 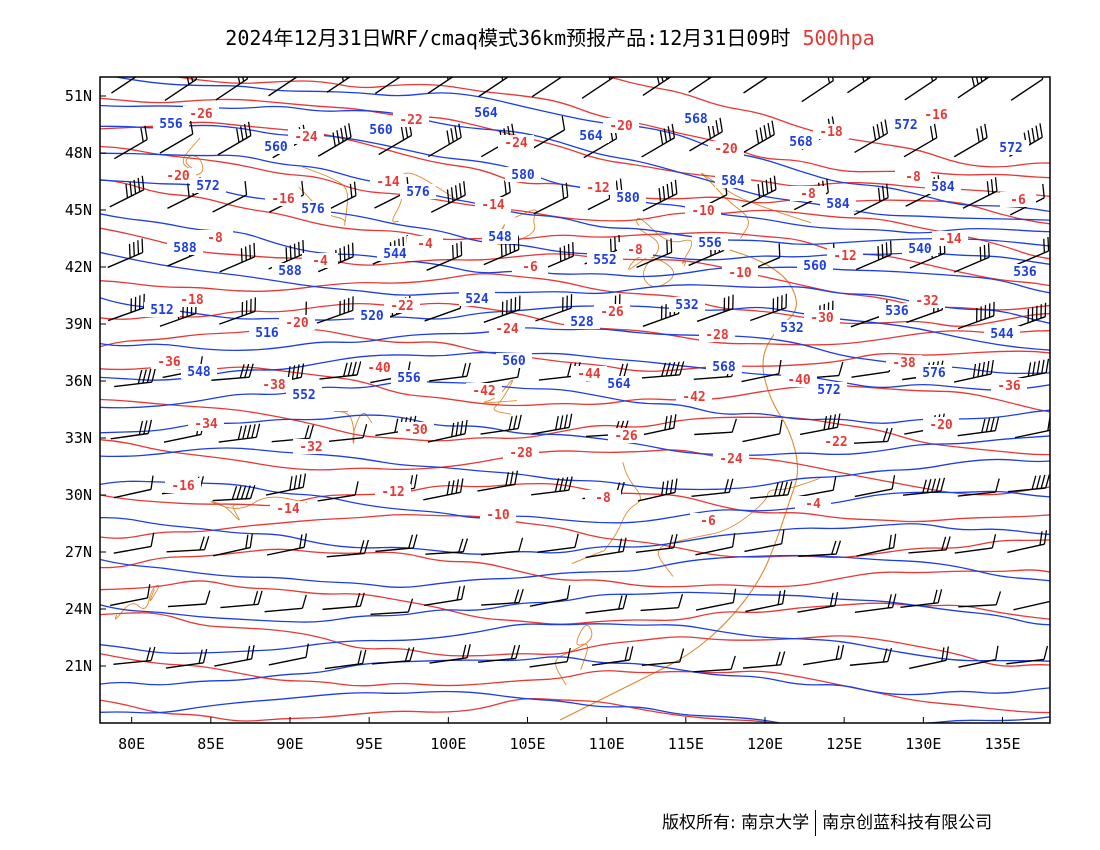 I want to click on height-label: 540, so click(x=920, y=249).